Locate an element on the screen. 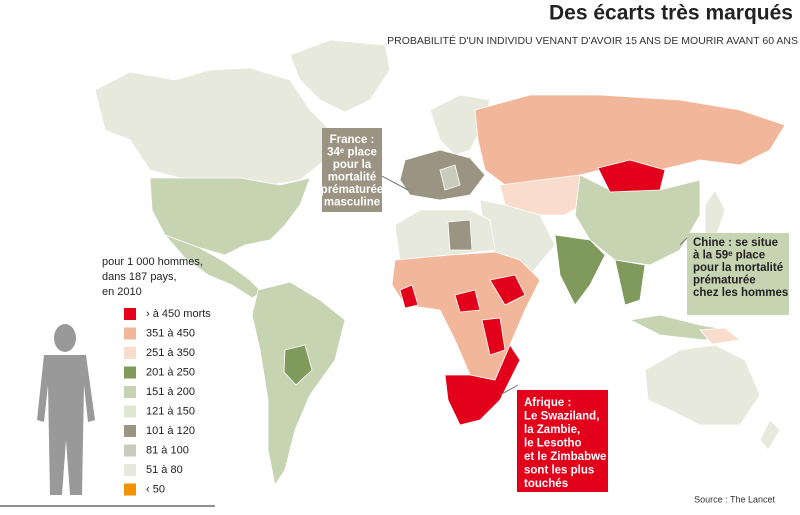 The image size is (800, 515). greenland is located at coordinates (340, 76).